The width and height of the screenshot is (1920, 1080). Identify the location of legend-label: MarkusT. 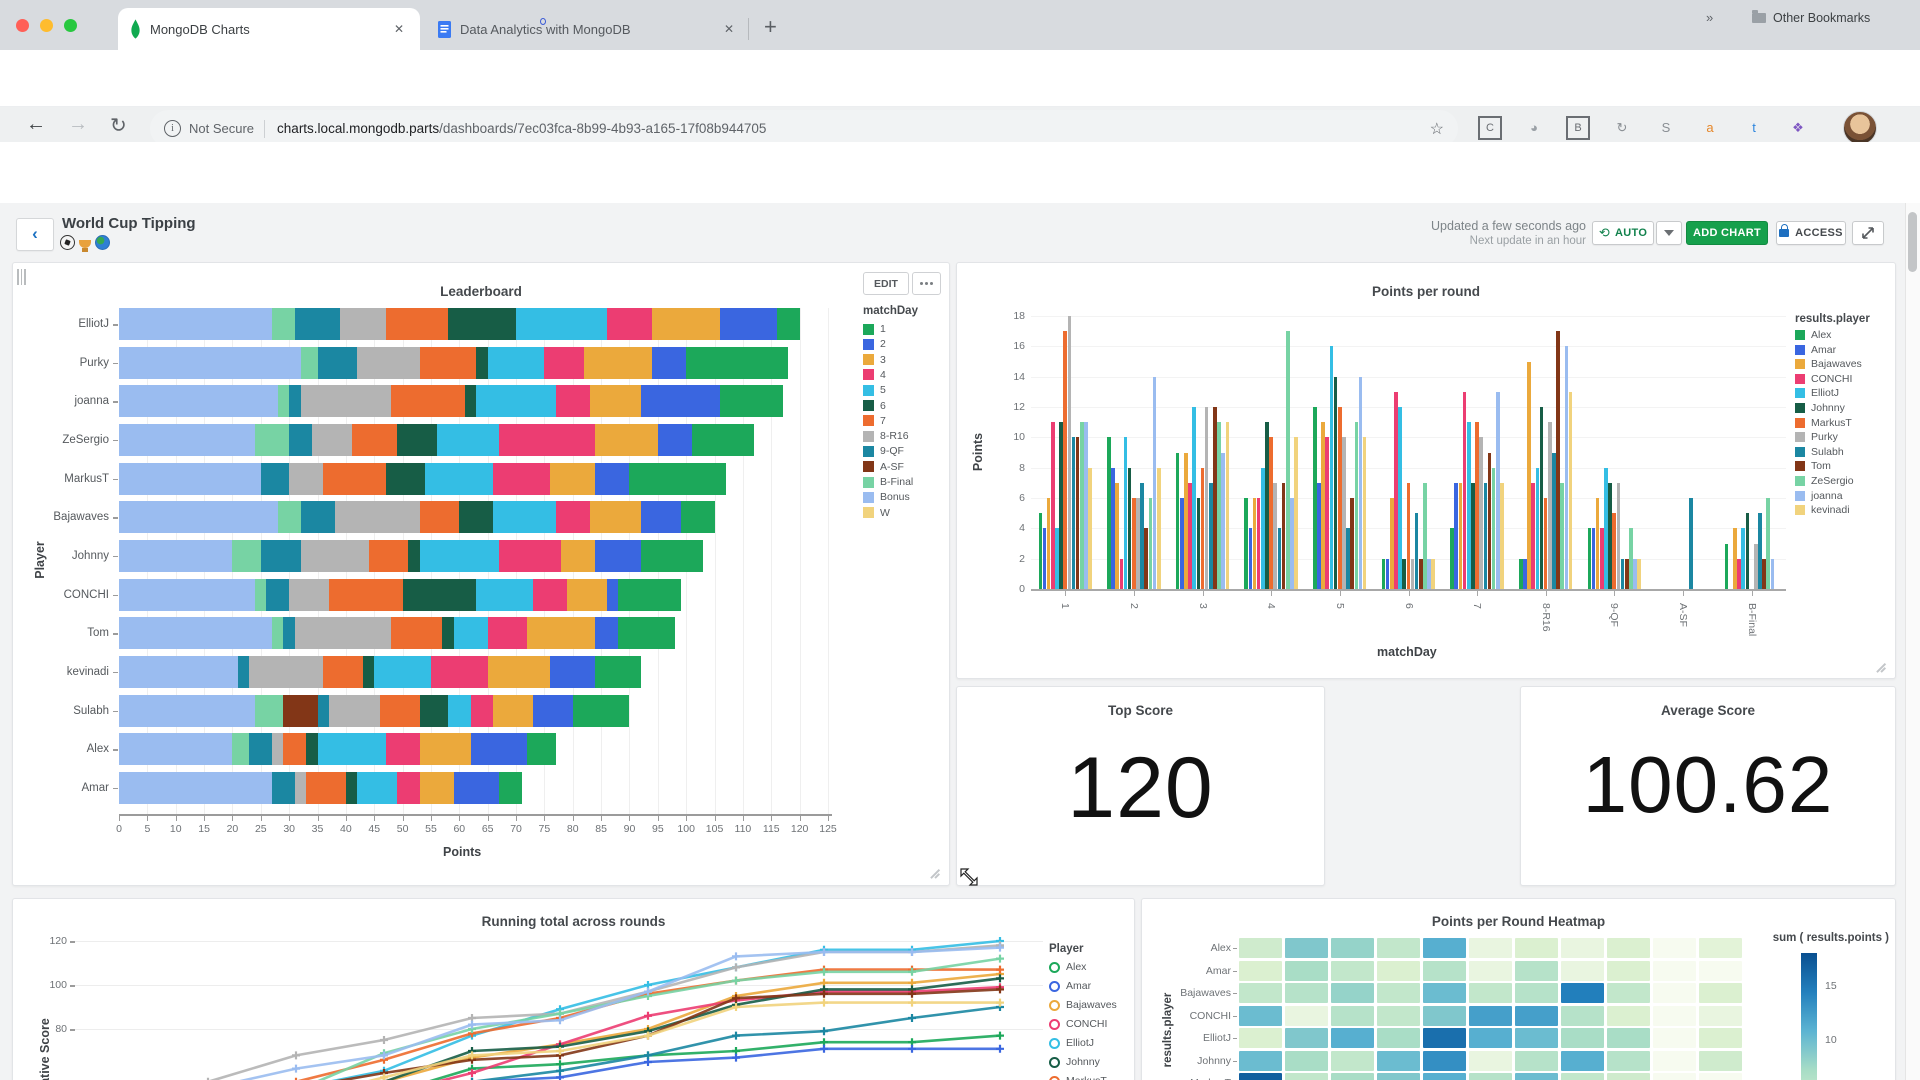
(1086, 1077).